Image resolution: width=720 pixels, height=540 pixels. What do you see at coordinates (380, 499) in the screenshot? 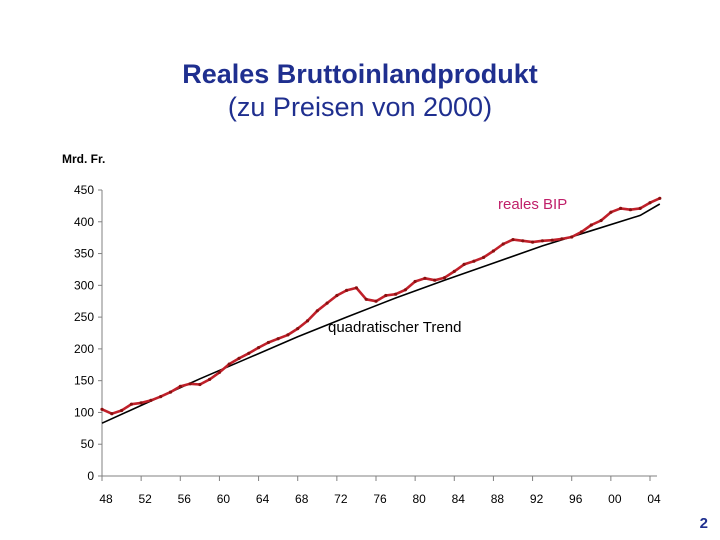
I see `x-tick-label: 76` at bounding box center [380, 499].